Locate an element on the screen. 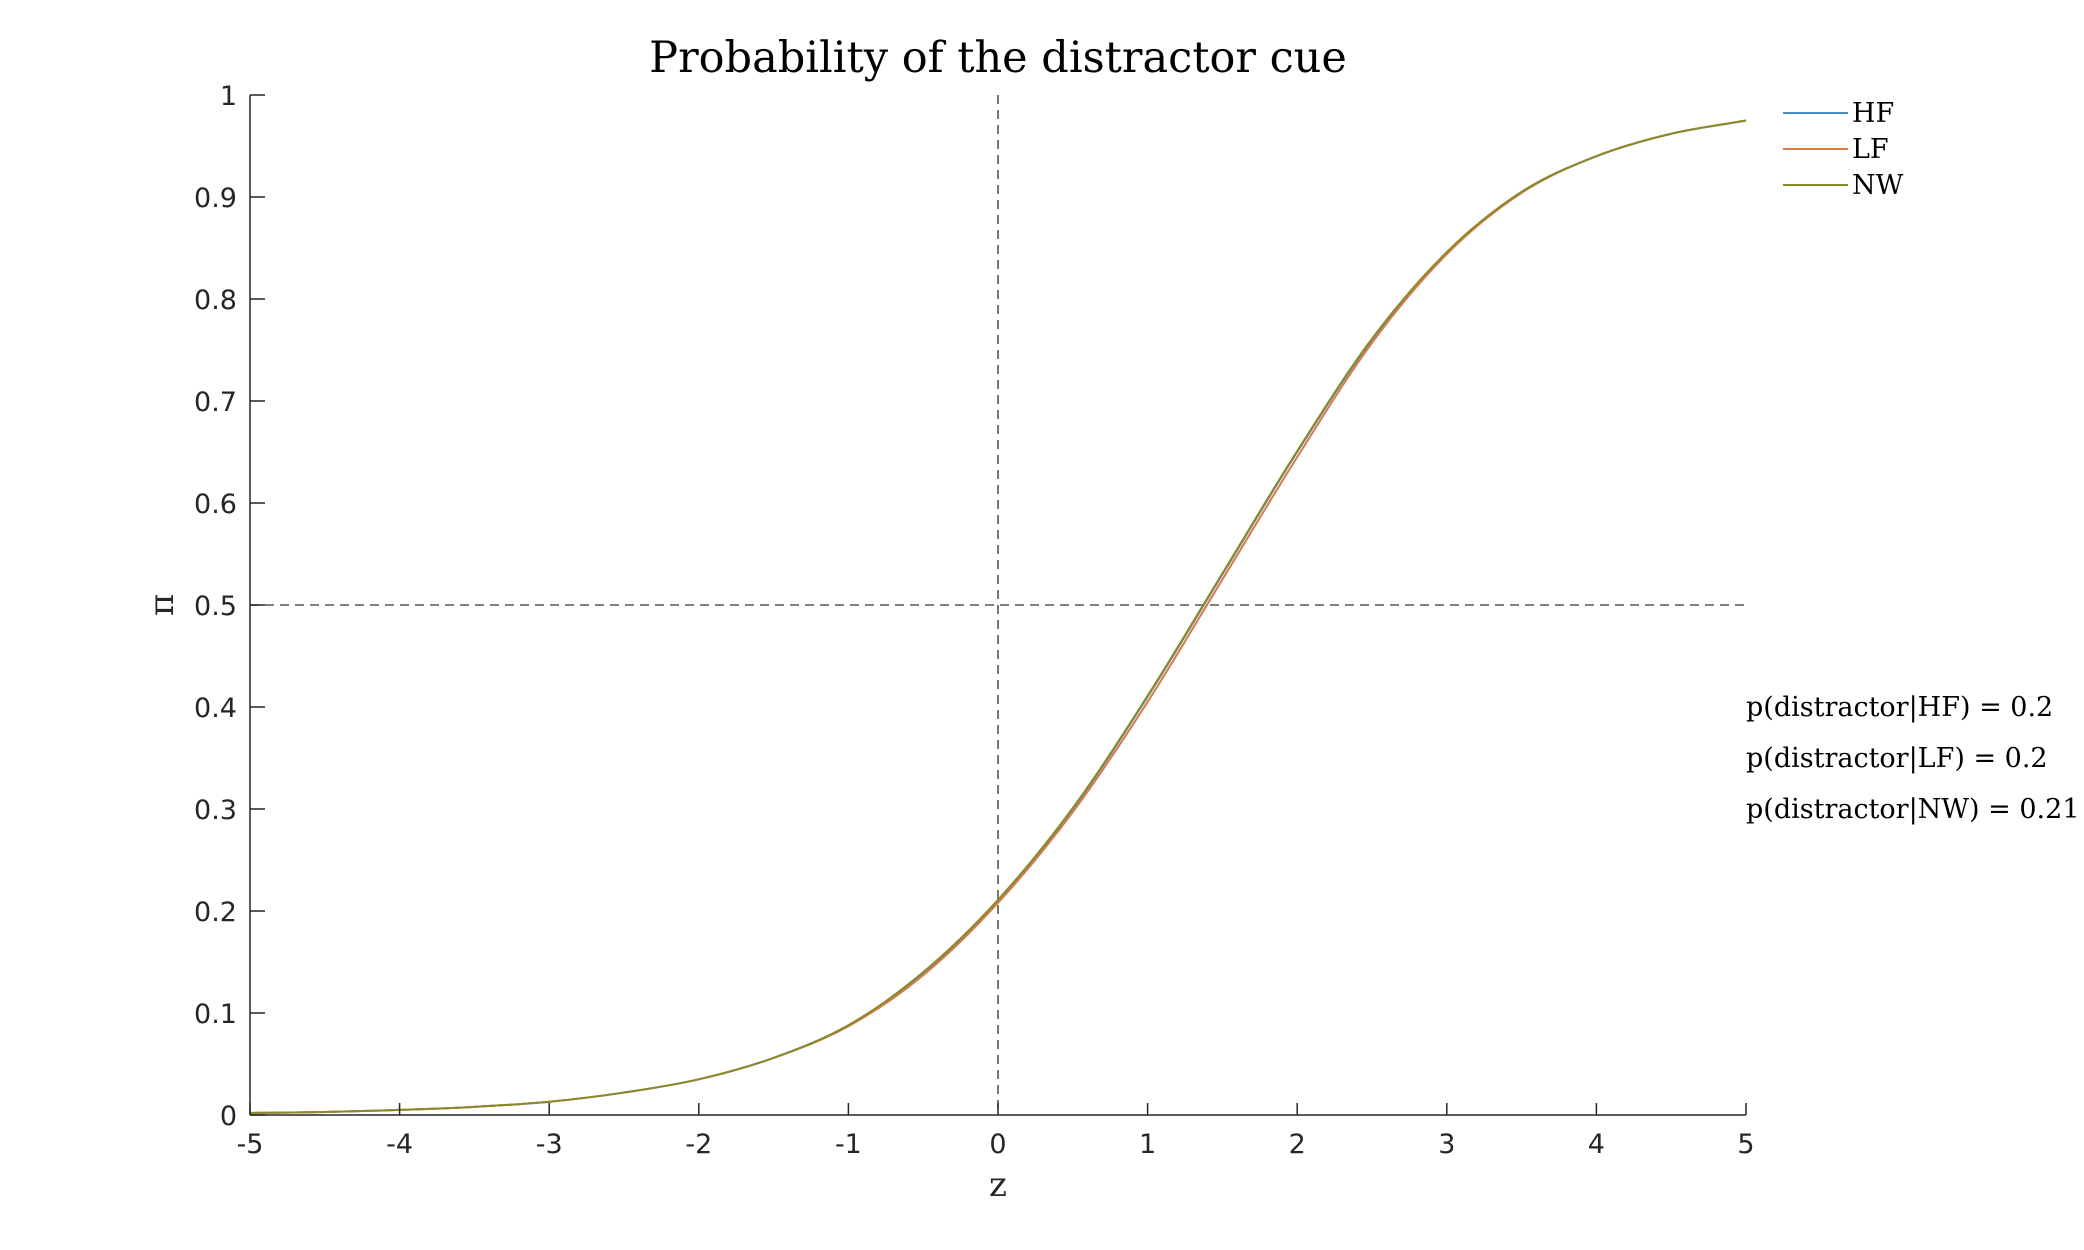 The height and width of the screenshot is (1250, 2084). x-axis-label: z is located at coordinates (998, 1185).